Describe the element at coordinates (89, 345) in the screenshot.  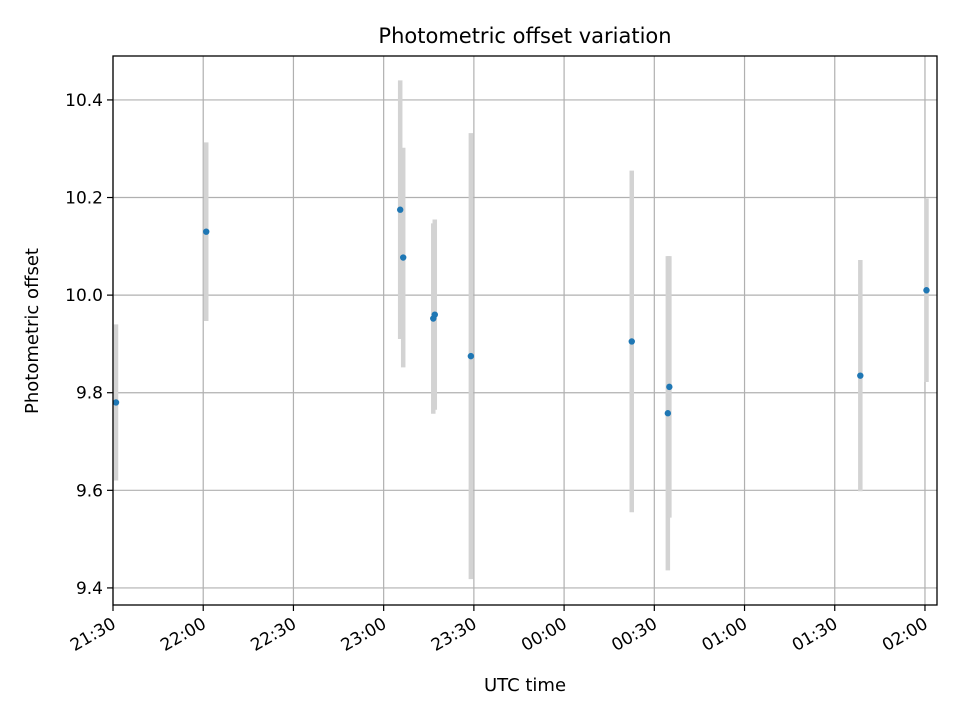
I see `y-axis-ticks: 9.4 9.6 9.8 10.0 10.2 10.4` at that location.